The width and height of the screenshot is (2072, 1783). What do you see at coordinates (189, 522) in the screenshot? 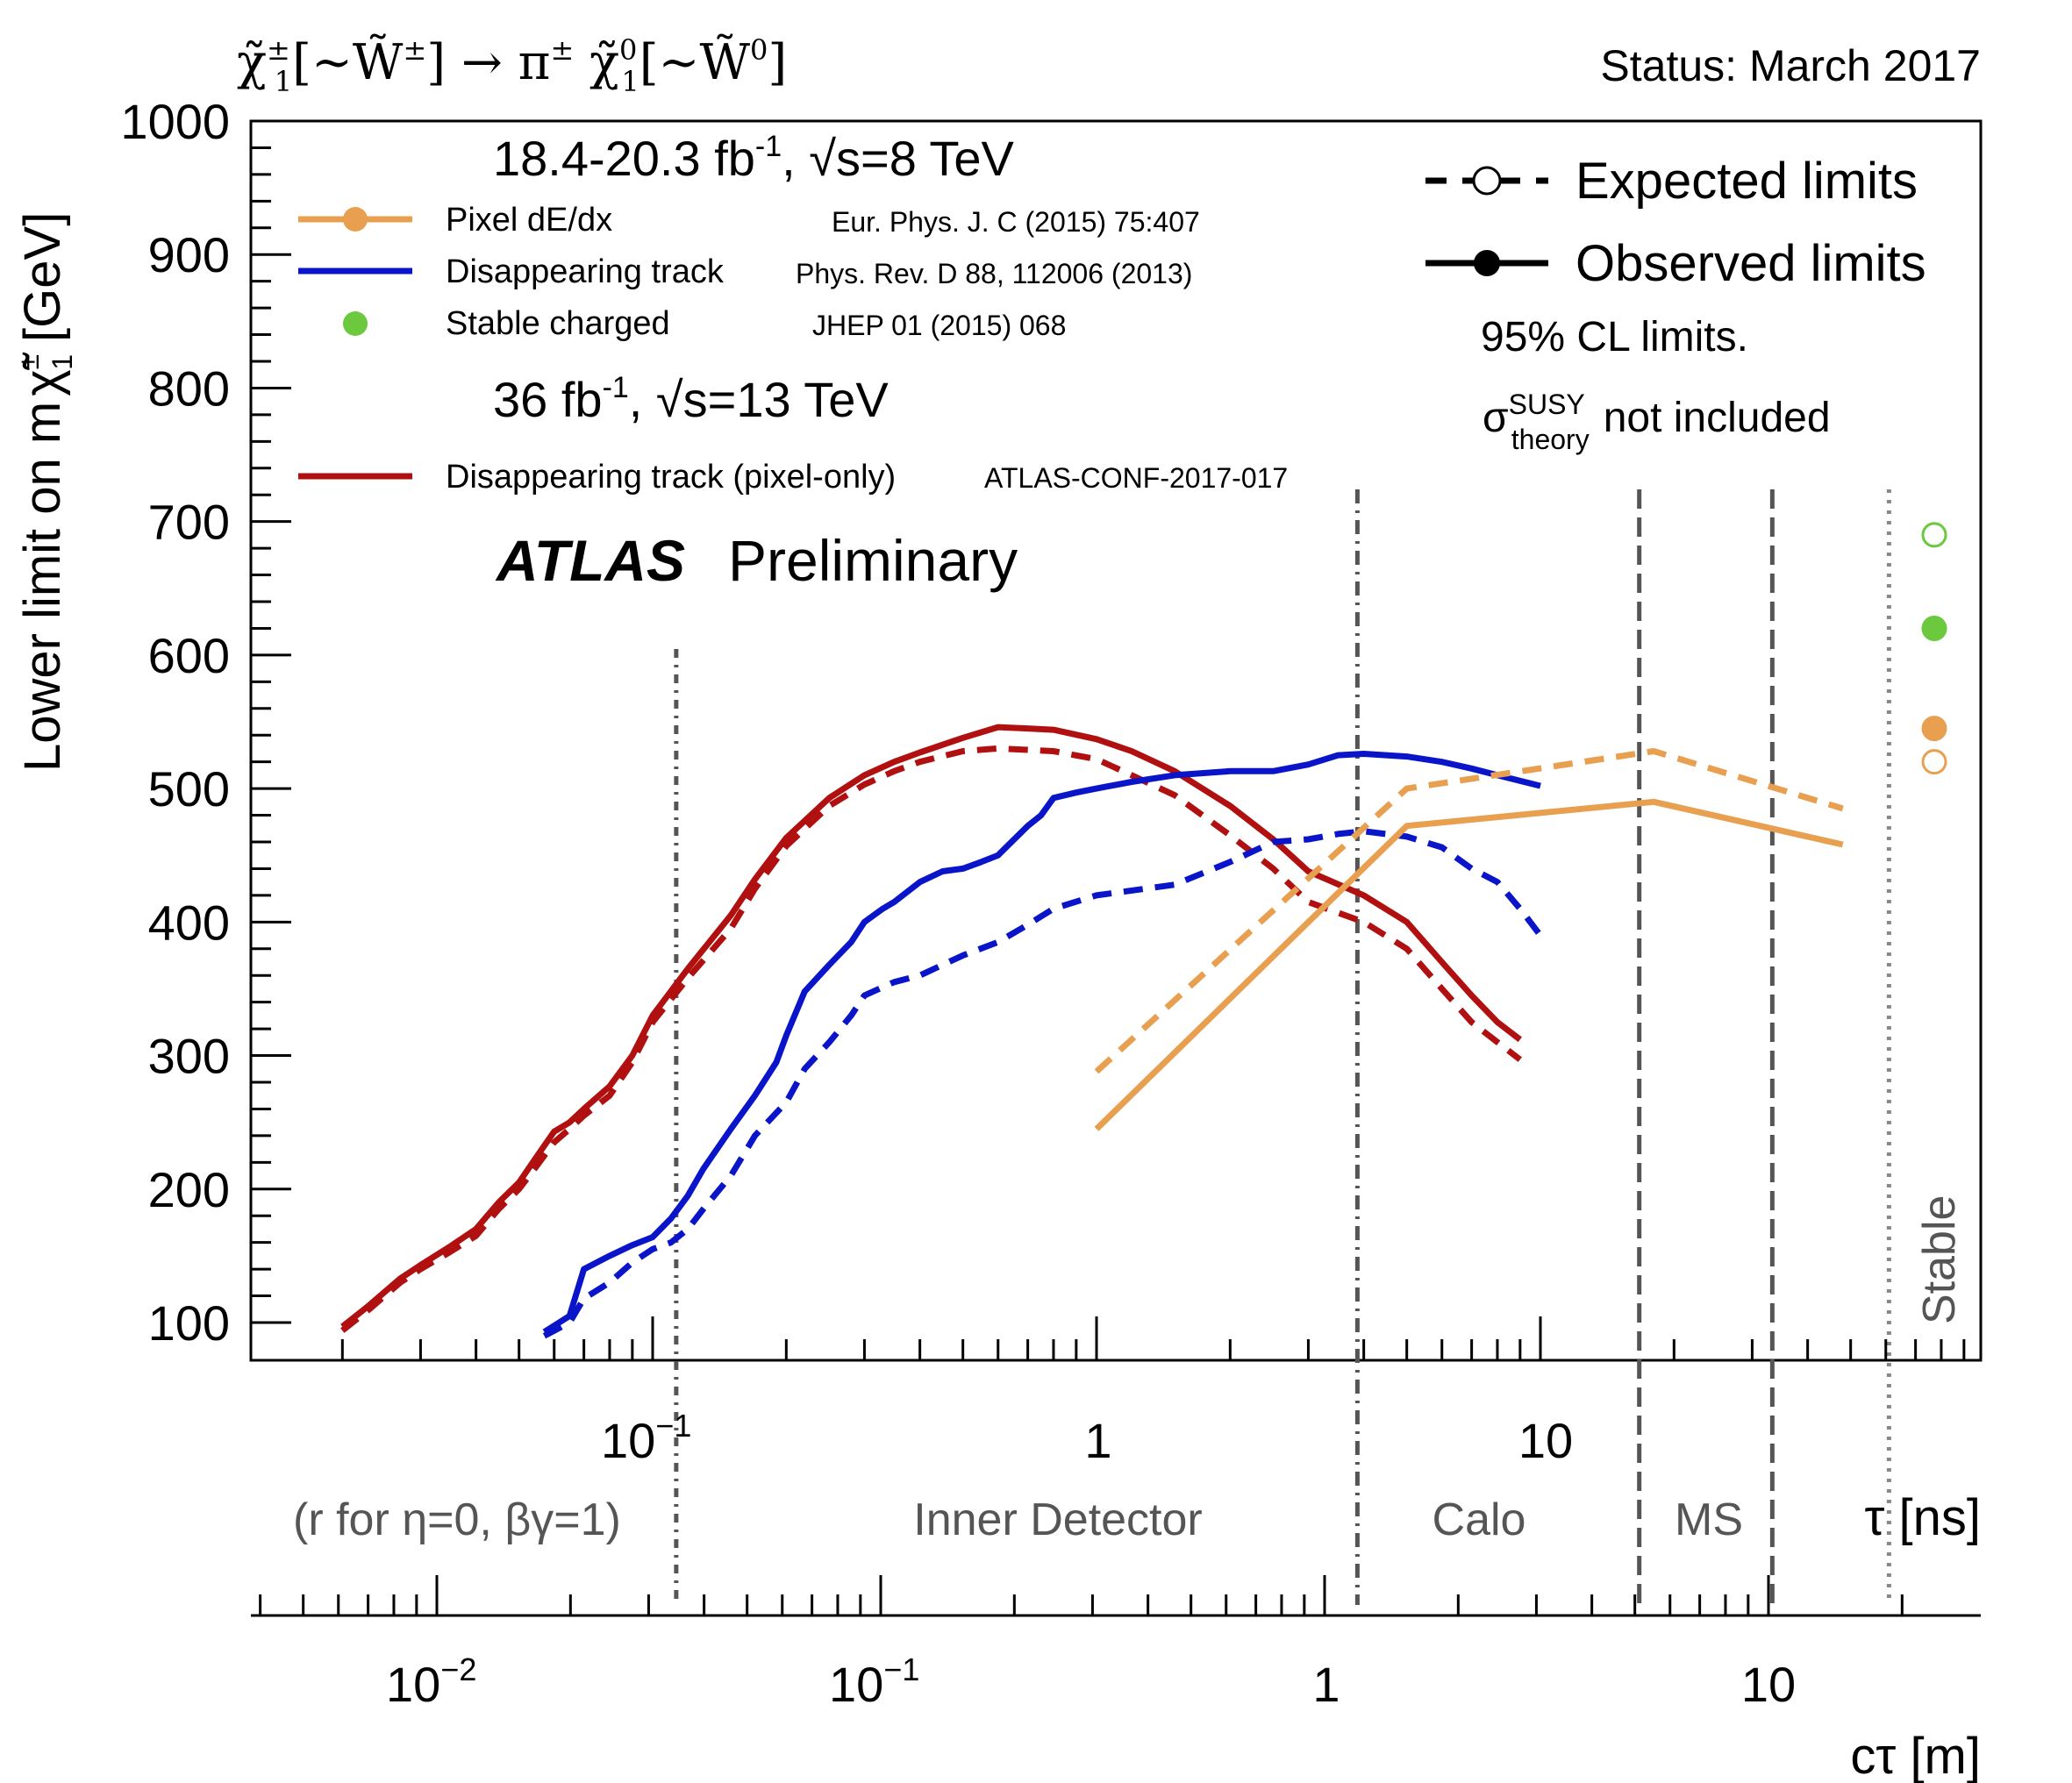
I see `y-tick-label: 700` at bounding box center [189, 522].